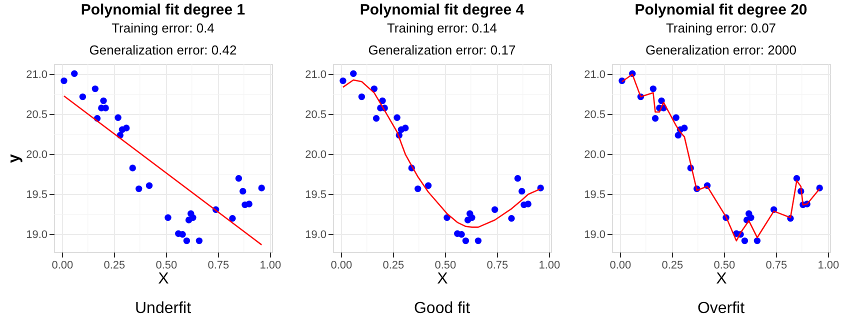  What do you see at coordinates (15, 158) in the screenshot?
I see `y-axis-title: y` at bounding box center [15, 158].